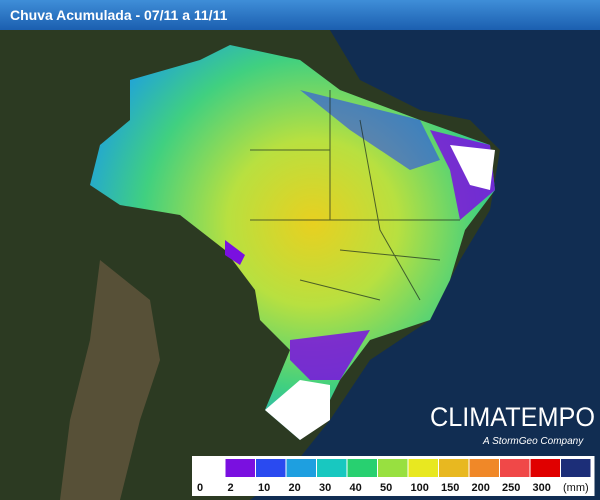 The height and width of the screenshot is (500, 600). What do you see at coordinates (511, 488) in the screenshot?
I see `legend-label: 250` at bounding box center [511, 488].